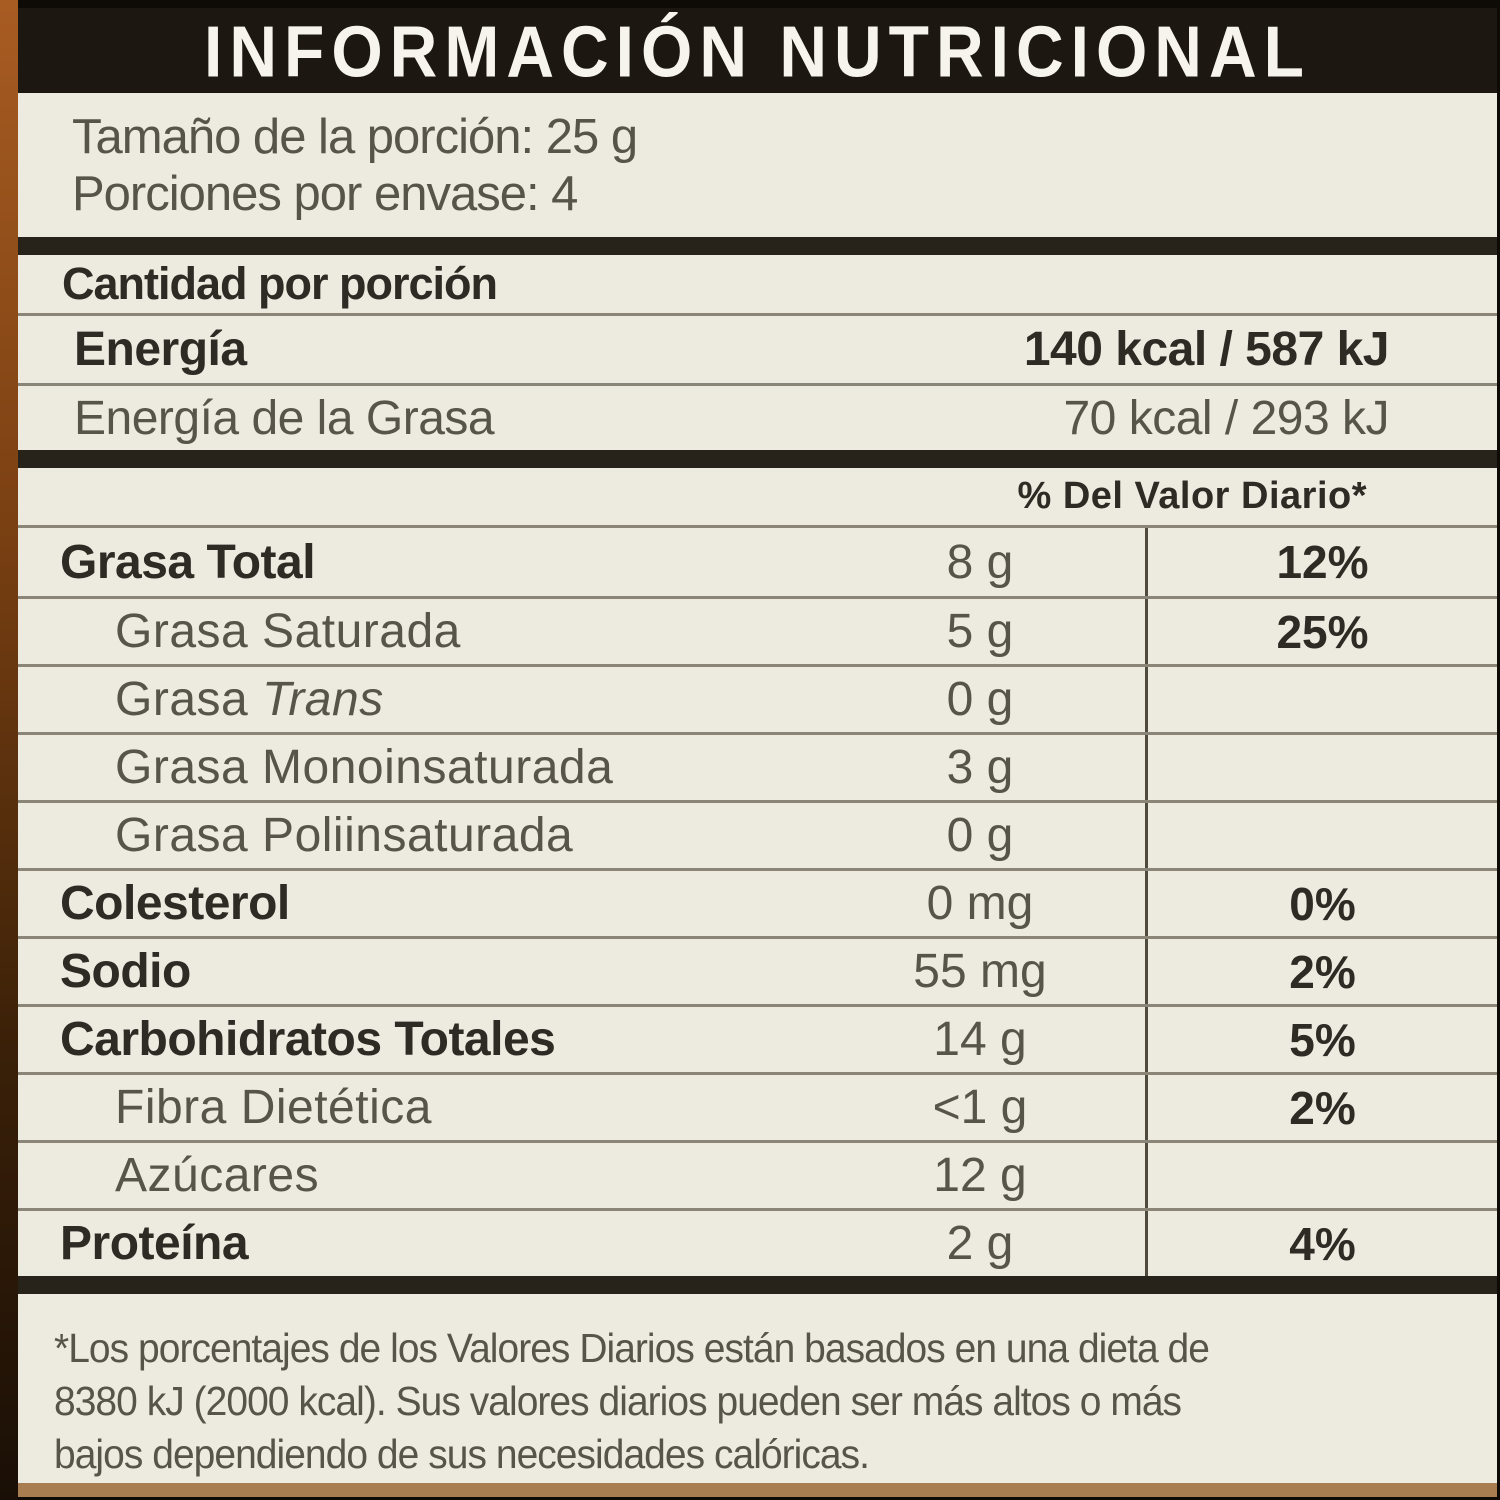 This screenshot has width=1500, height=1500. Describe the element at coordinates (175, 903) in the screenshot. I see `nutrient-name: Colesterol` at that location.